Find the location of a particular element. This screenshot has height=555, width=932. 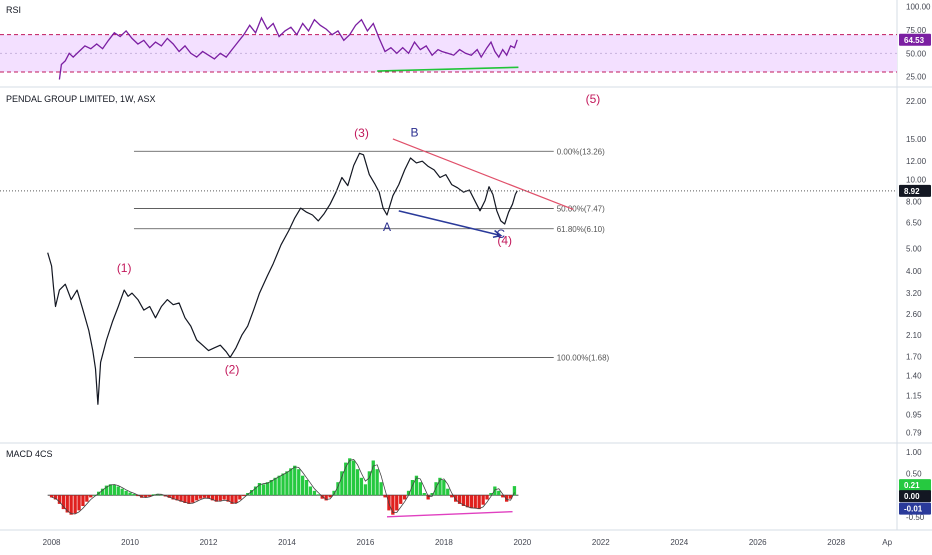

elliott-wave-label: (2) is located at coordinates (232, 370).